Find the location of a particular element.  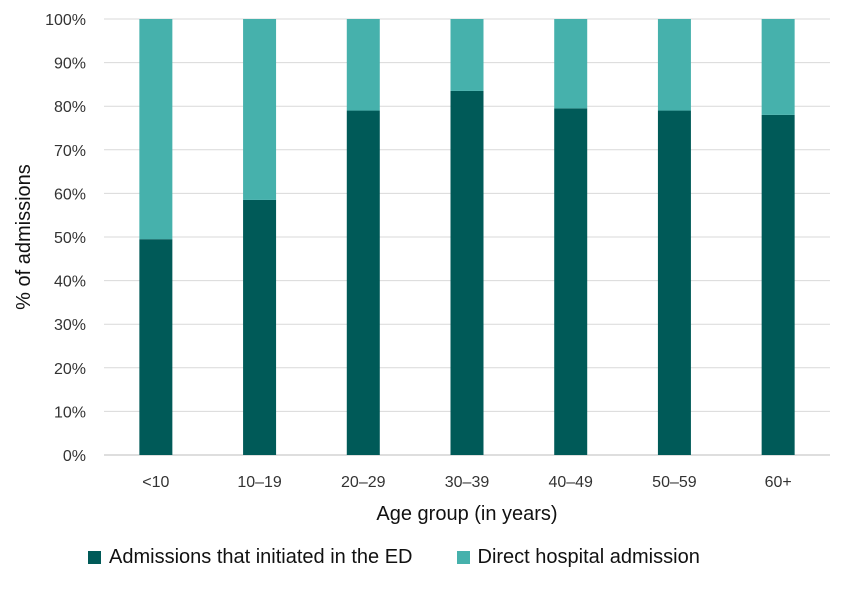

x-tick-label: 40–49 is located at coordinates (570, 482).